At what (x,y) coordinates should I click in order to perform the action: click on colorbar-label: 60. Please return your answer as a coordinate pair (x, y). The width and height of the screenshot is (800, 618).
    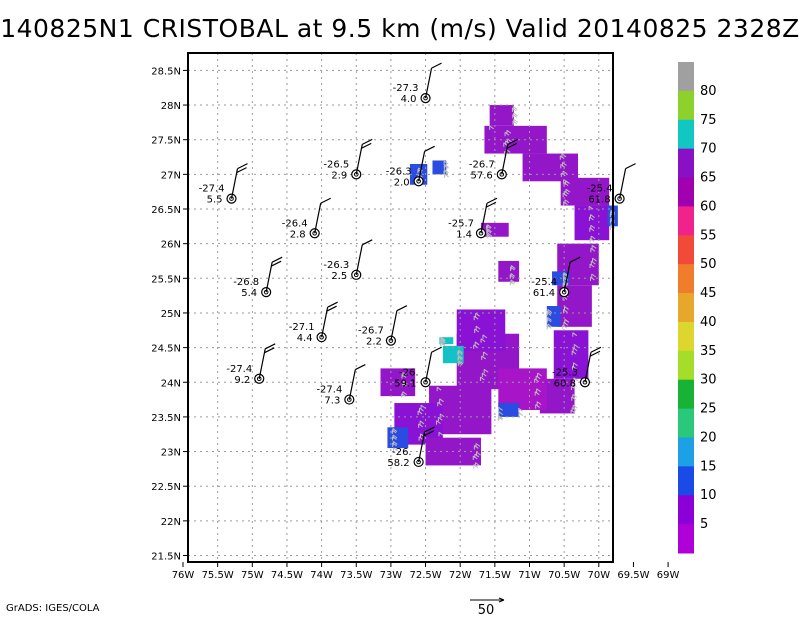
    Looking at the image, I should click on (708, 206).